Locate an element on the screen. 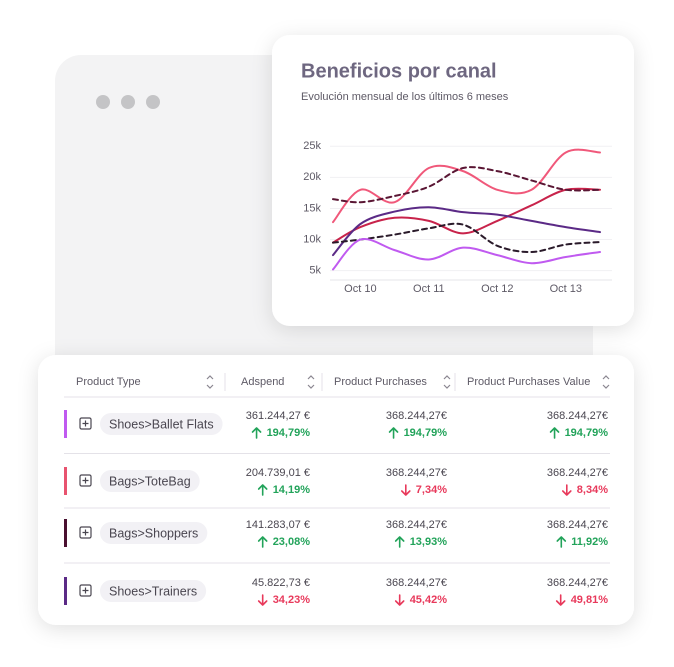 The height and width of the screenshot is (667, 674). x-tick-label: Oct 11 is located at coordinates (429, 289).